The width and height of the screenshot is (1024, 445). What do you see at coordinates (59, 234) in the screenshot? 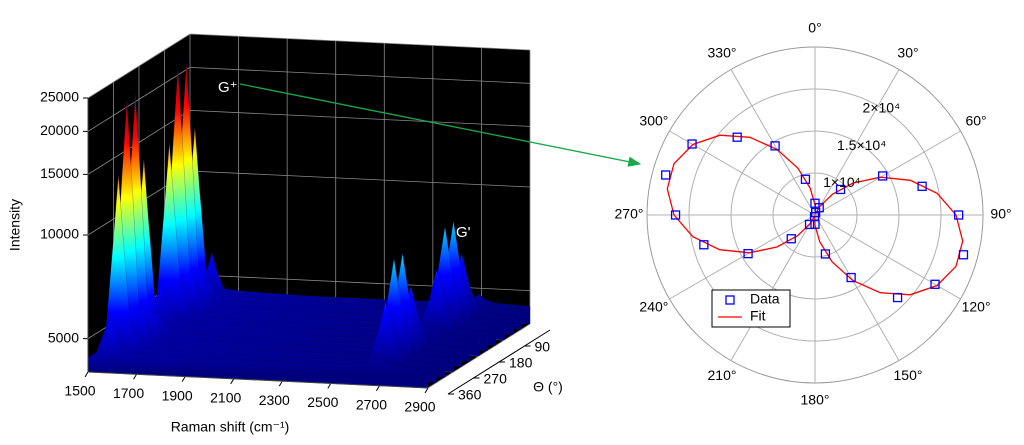
I see `y-tick-label: 10000` at bounding box center [59, 234].